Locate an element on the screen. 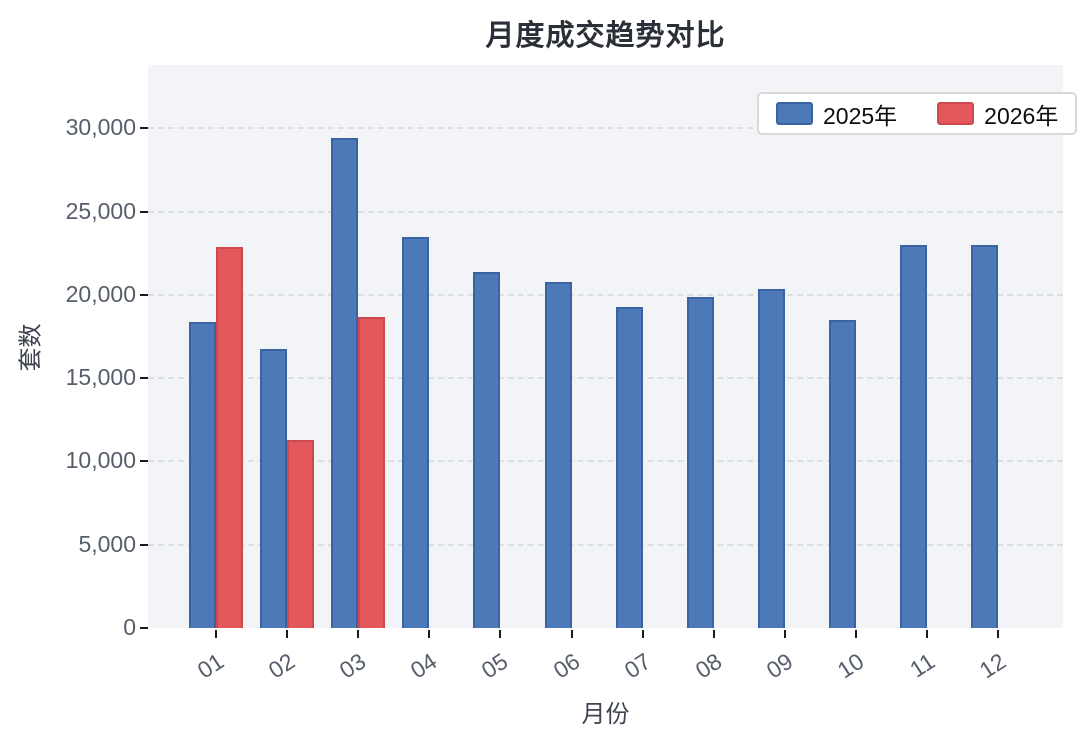 The width and height of the screenshot is (1080, 735). x-tick-label-05: 05 is located at coordinates (495, 665).